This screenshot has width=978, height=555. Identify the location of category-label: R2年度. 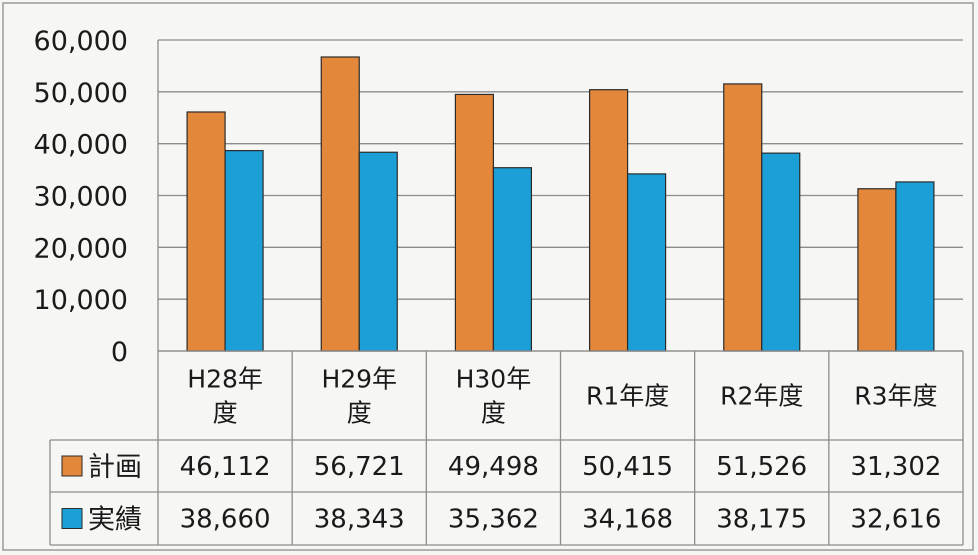
(761, 396).